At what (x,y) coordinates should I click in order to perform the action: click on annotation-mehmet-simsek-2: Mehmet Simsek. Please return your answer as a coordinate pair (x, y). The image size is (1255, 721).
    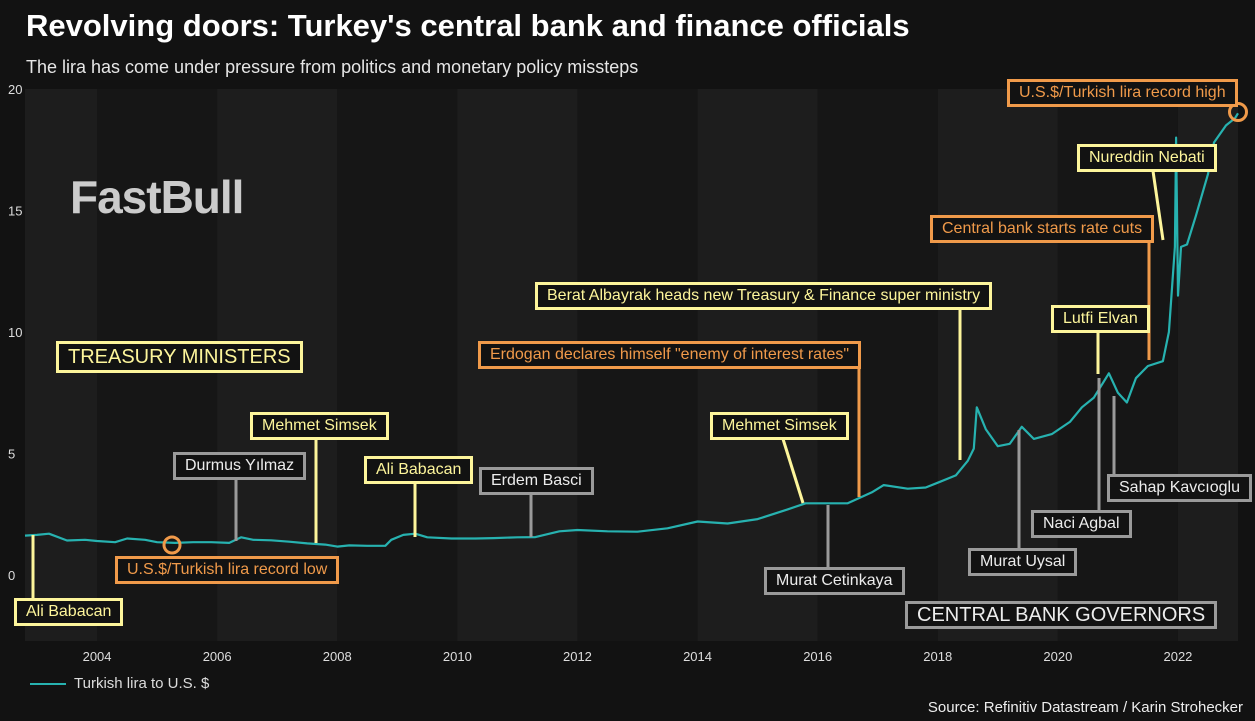
    Looking at the image, I should click on (779, 426).